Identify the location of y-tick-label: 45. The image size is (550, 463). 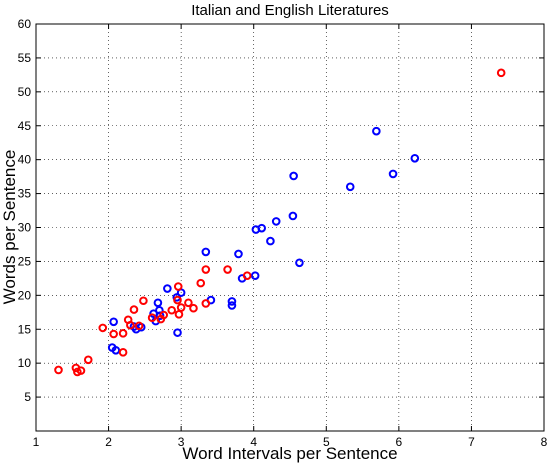
(25, 126).